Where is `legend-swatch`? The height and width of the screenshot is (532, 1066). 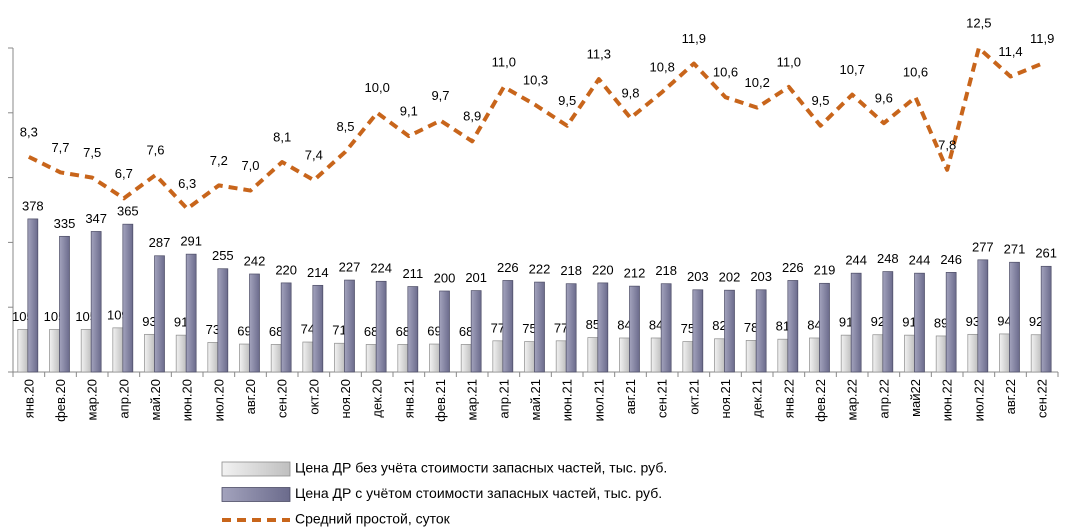
legend-swatch is located at coordinates (256, 494).